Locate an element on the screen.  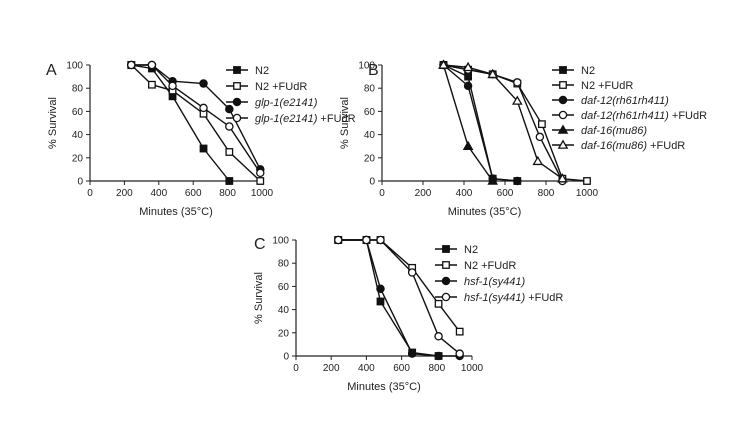
legend-label: daf-16(mu86) +FUdR is located at coordinates (633, 146).